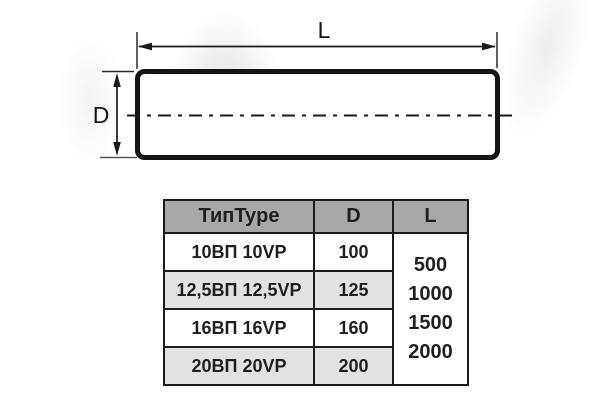 This screenshot has height=400, width=600. I want to click on table-row: 20ВП 20VP 200, so click(315, 366).